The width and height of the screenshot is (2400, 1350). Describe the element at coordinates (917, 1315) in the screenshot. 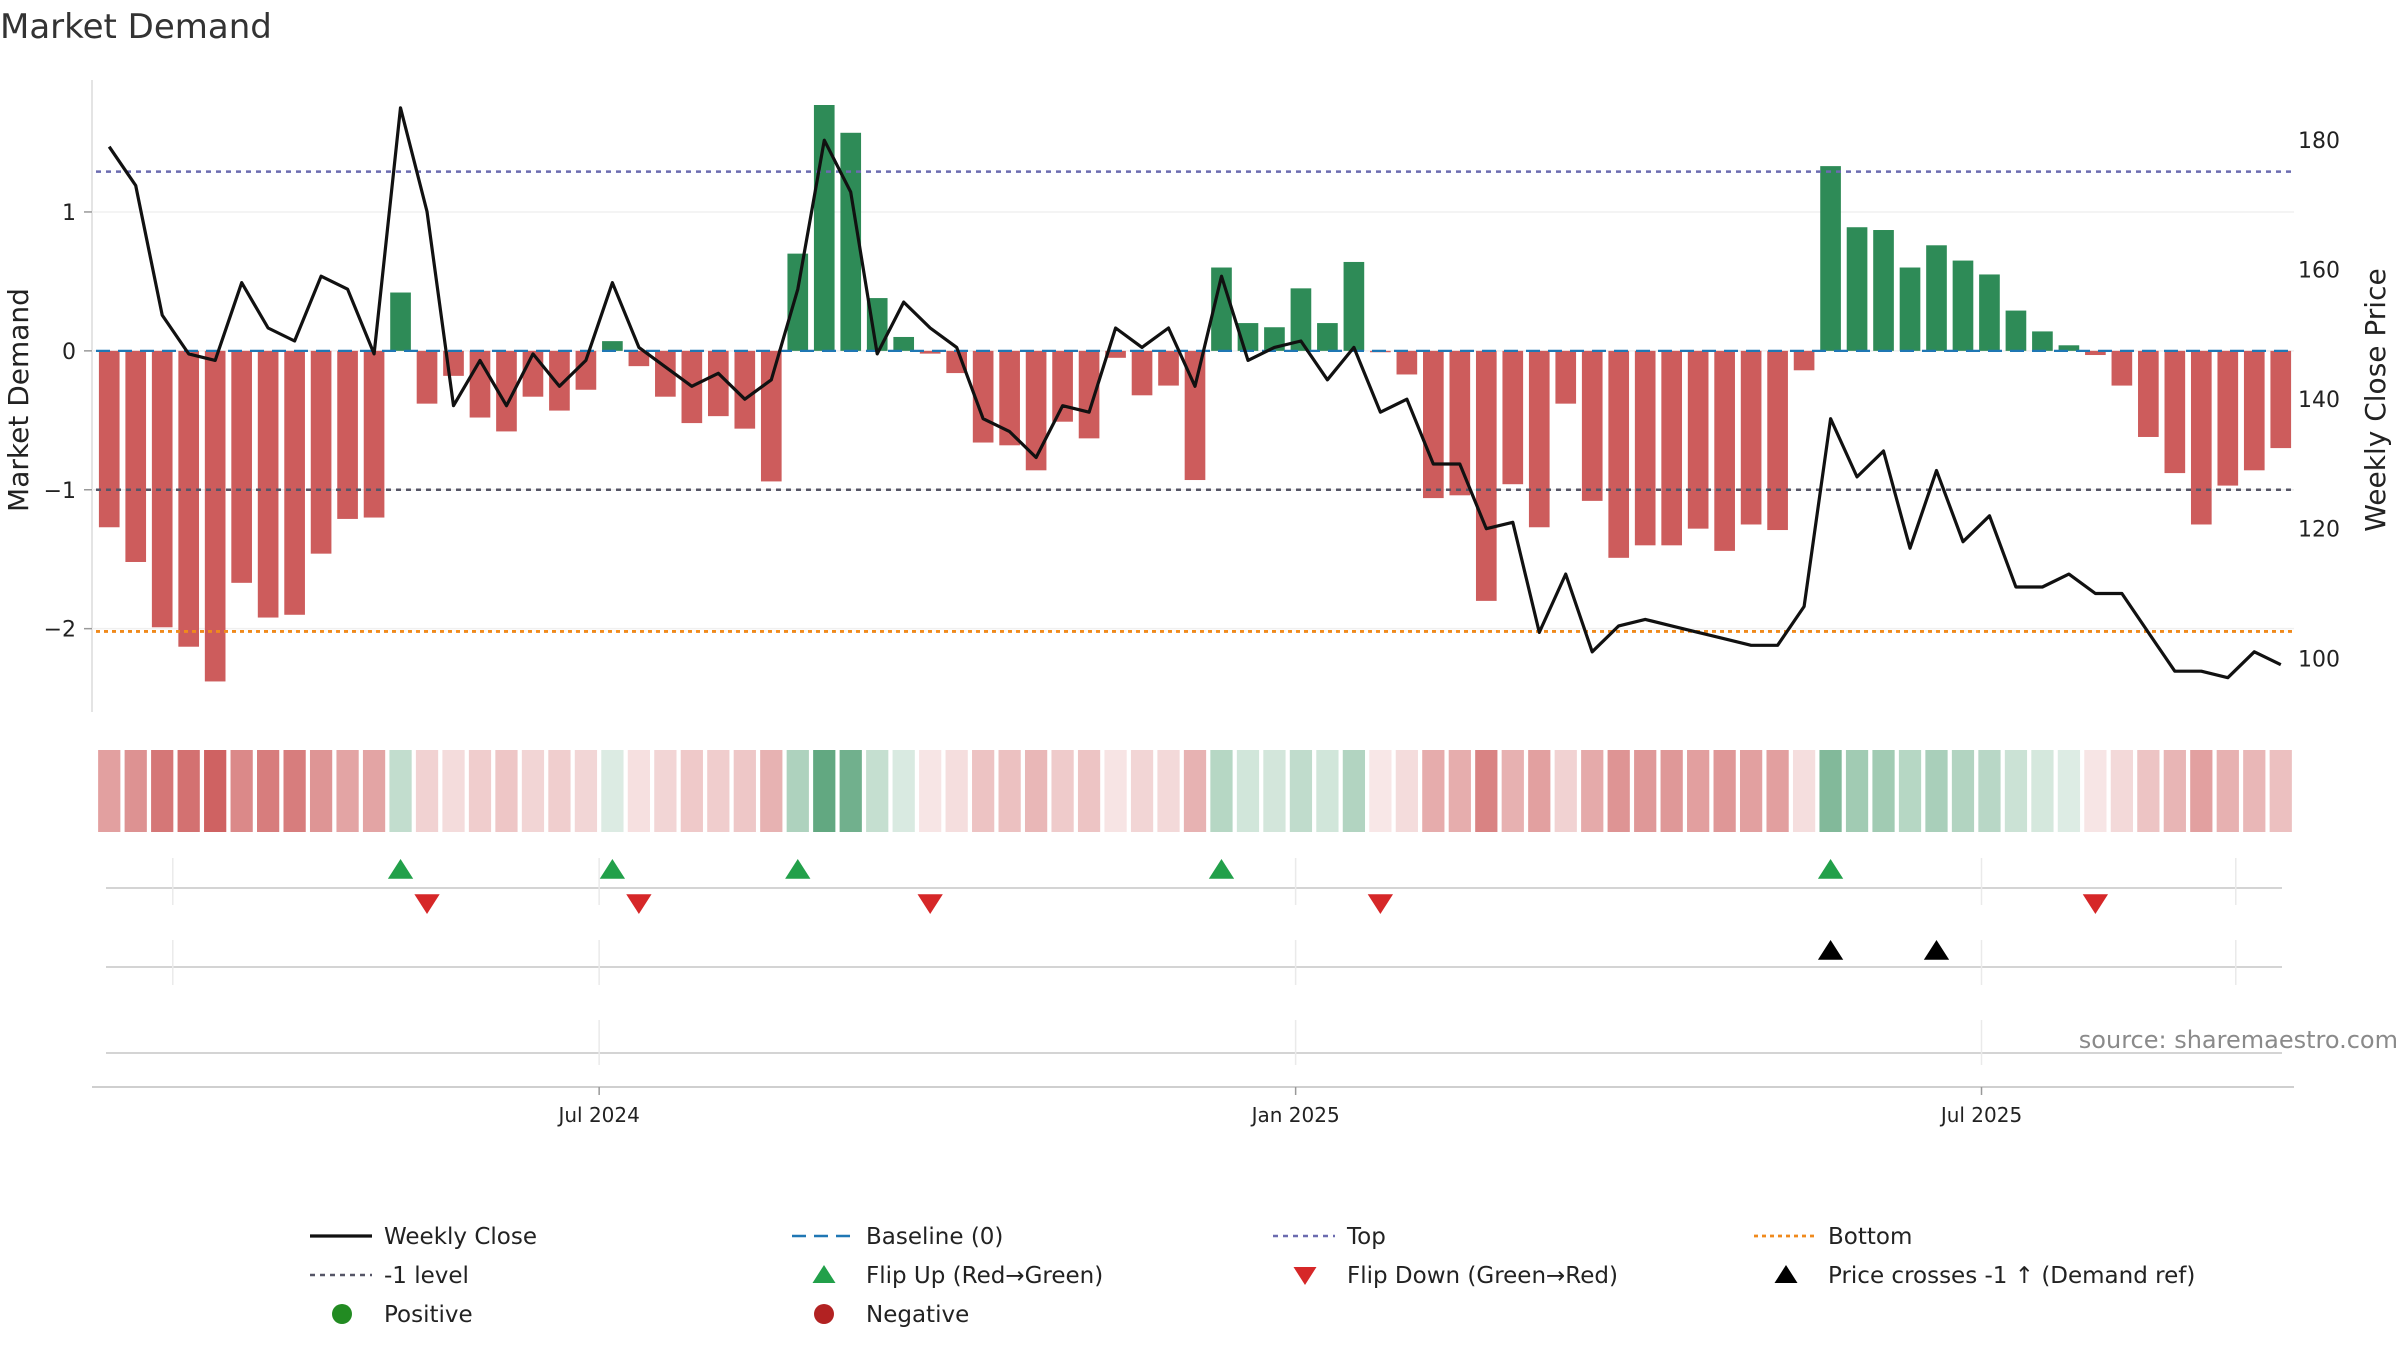

I see `legend-label: Negative` at that location.